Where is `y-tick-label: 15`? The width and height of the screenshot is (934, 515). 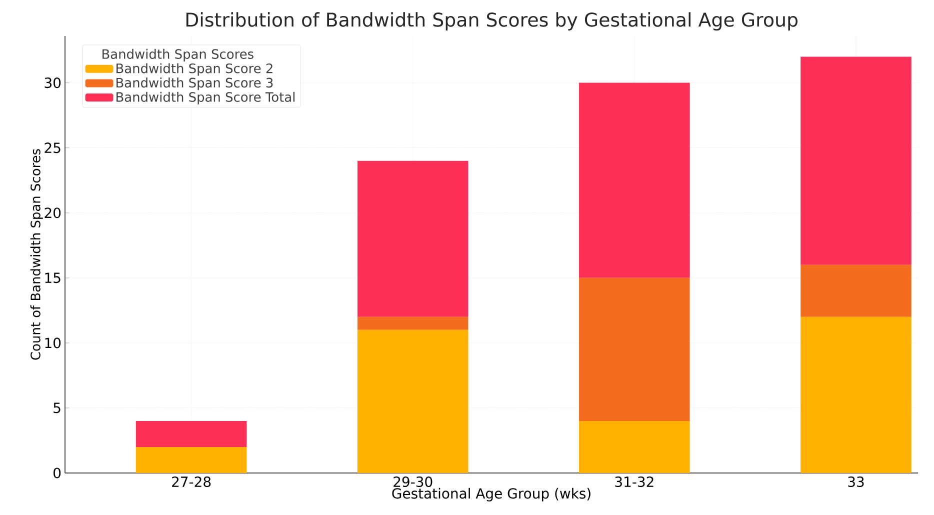 y-tick-label: 15 is located at coordinates (52, 278).